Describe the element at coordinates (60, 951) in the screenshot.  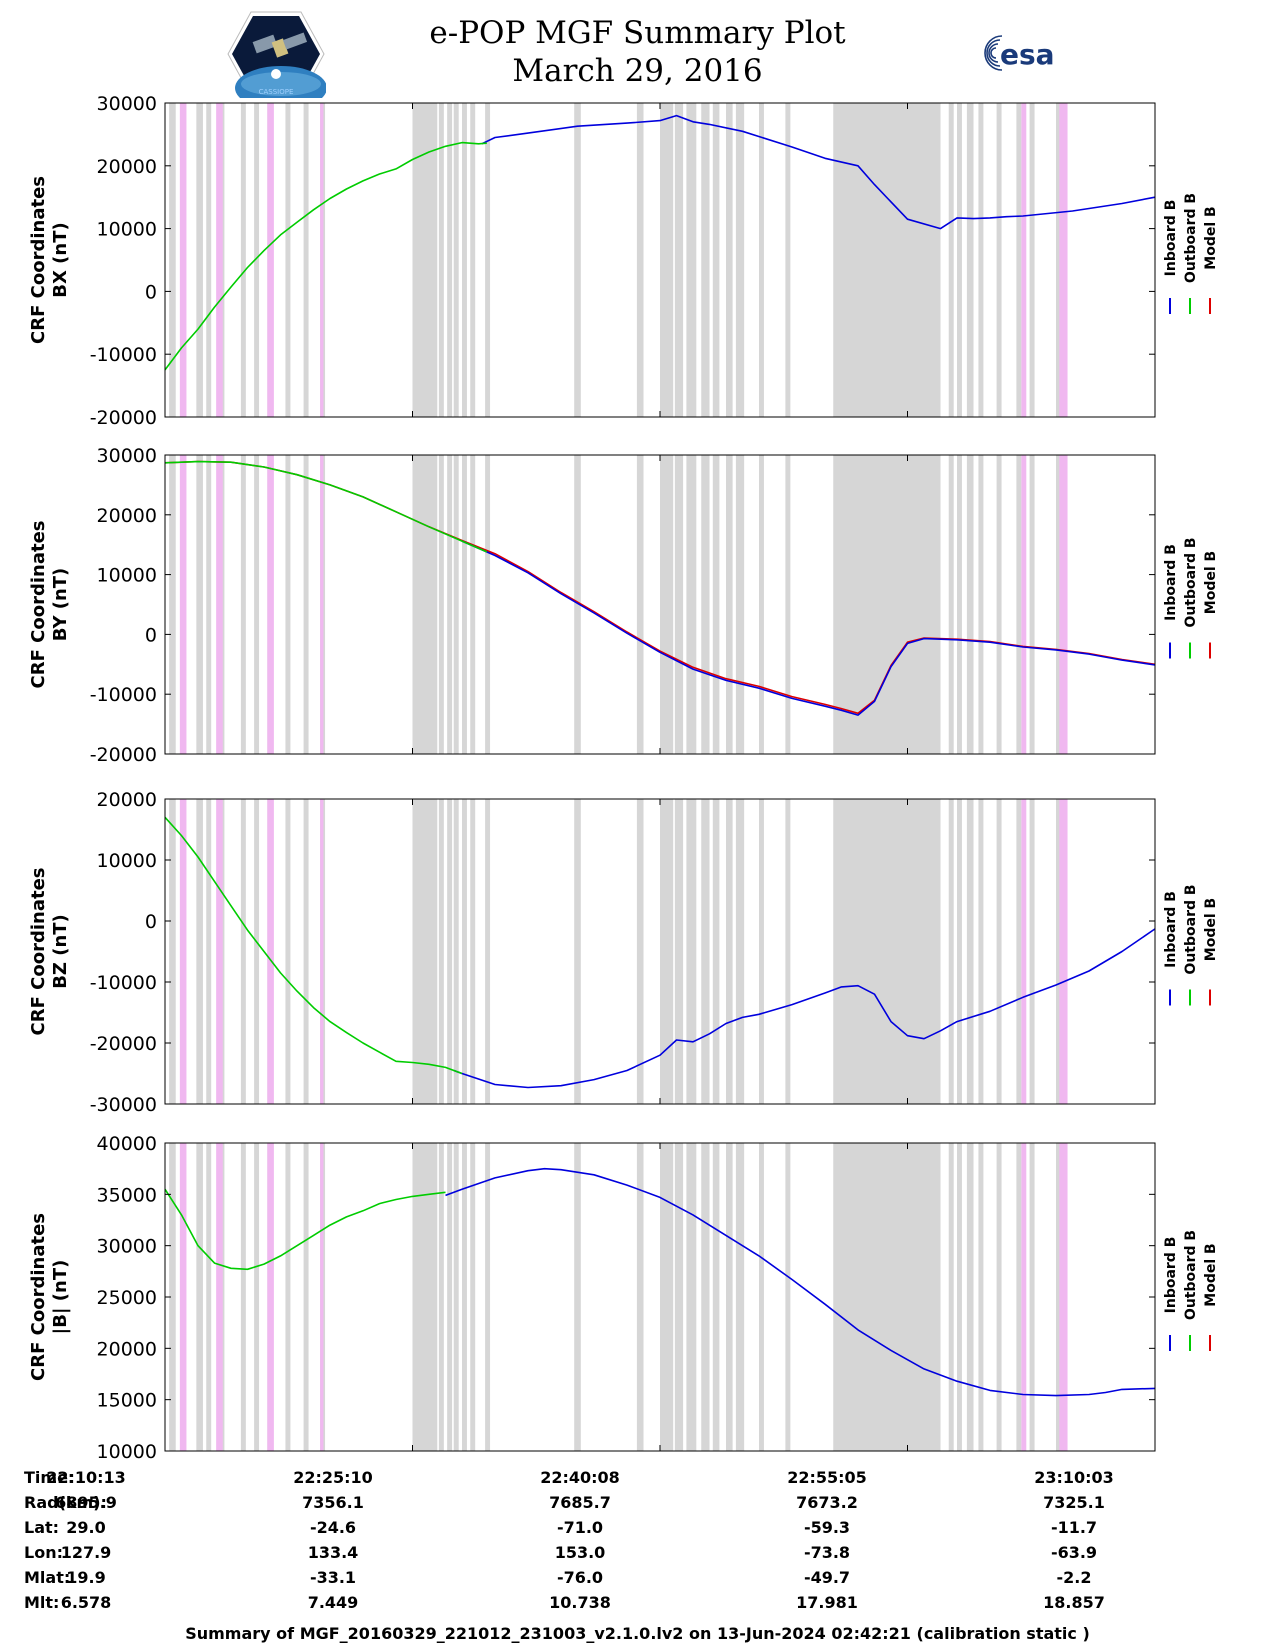
I see `y-axis-label: BZ (nT)` at that location.